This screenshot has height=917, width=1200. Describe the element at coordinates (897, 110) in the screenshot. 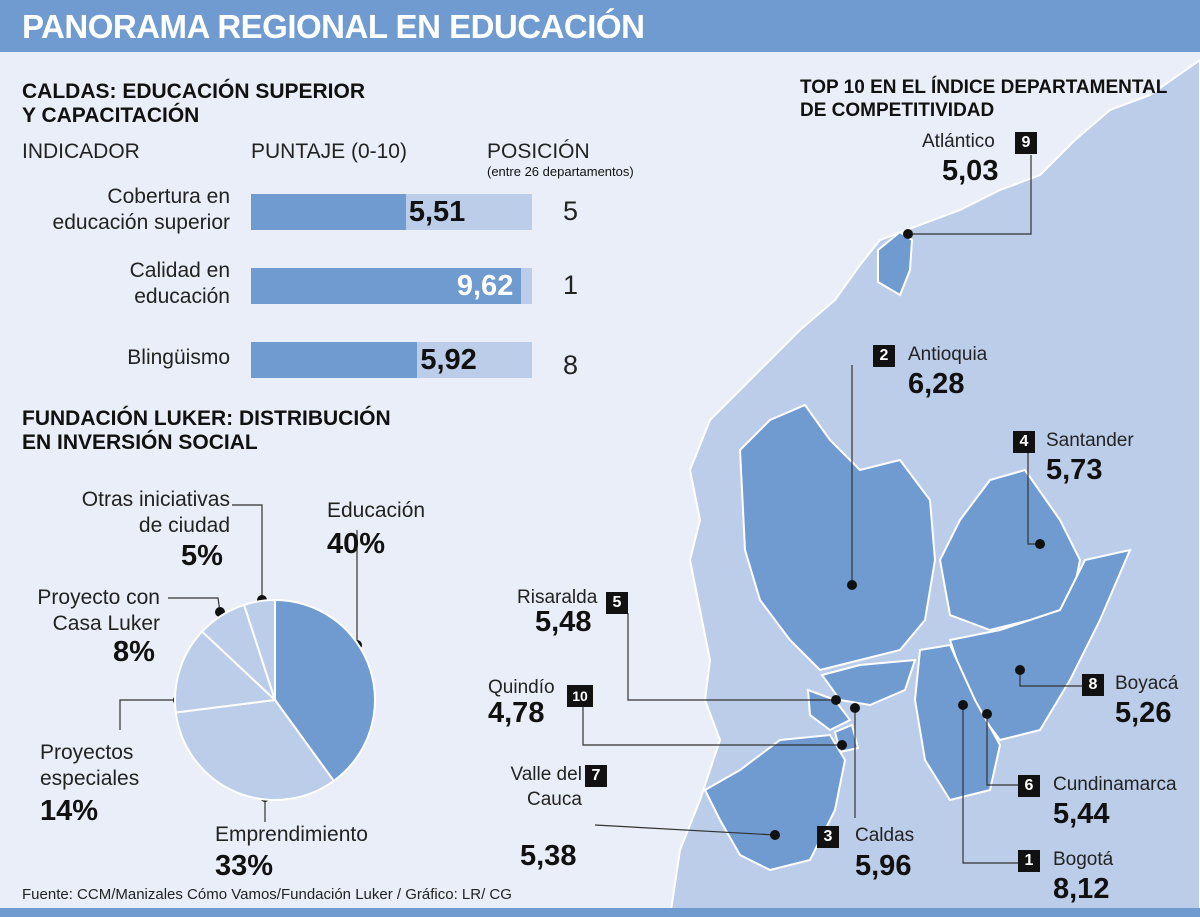

I see `title-line: DE COMPETITIVIDAD` at that location.